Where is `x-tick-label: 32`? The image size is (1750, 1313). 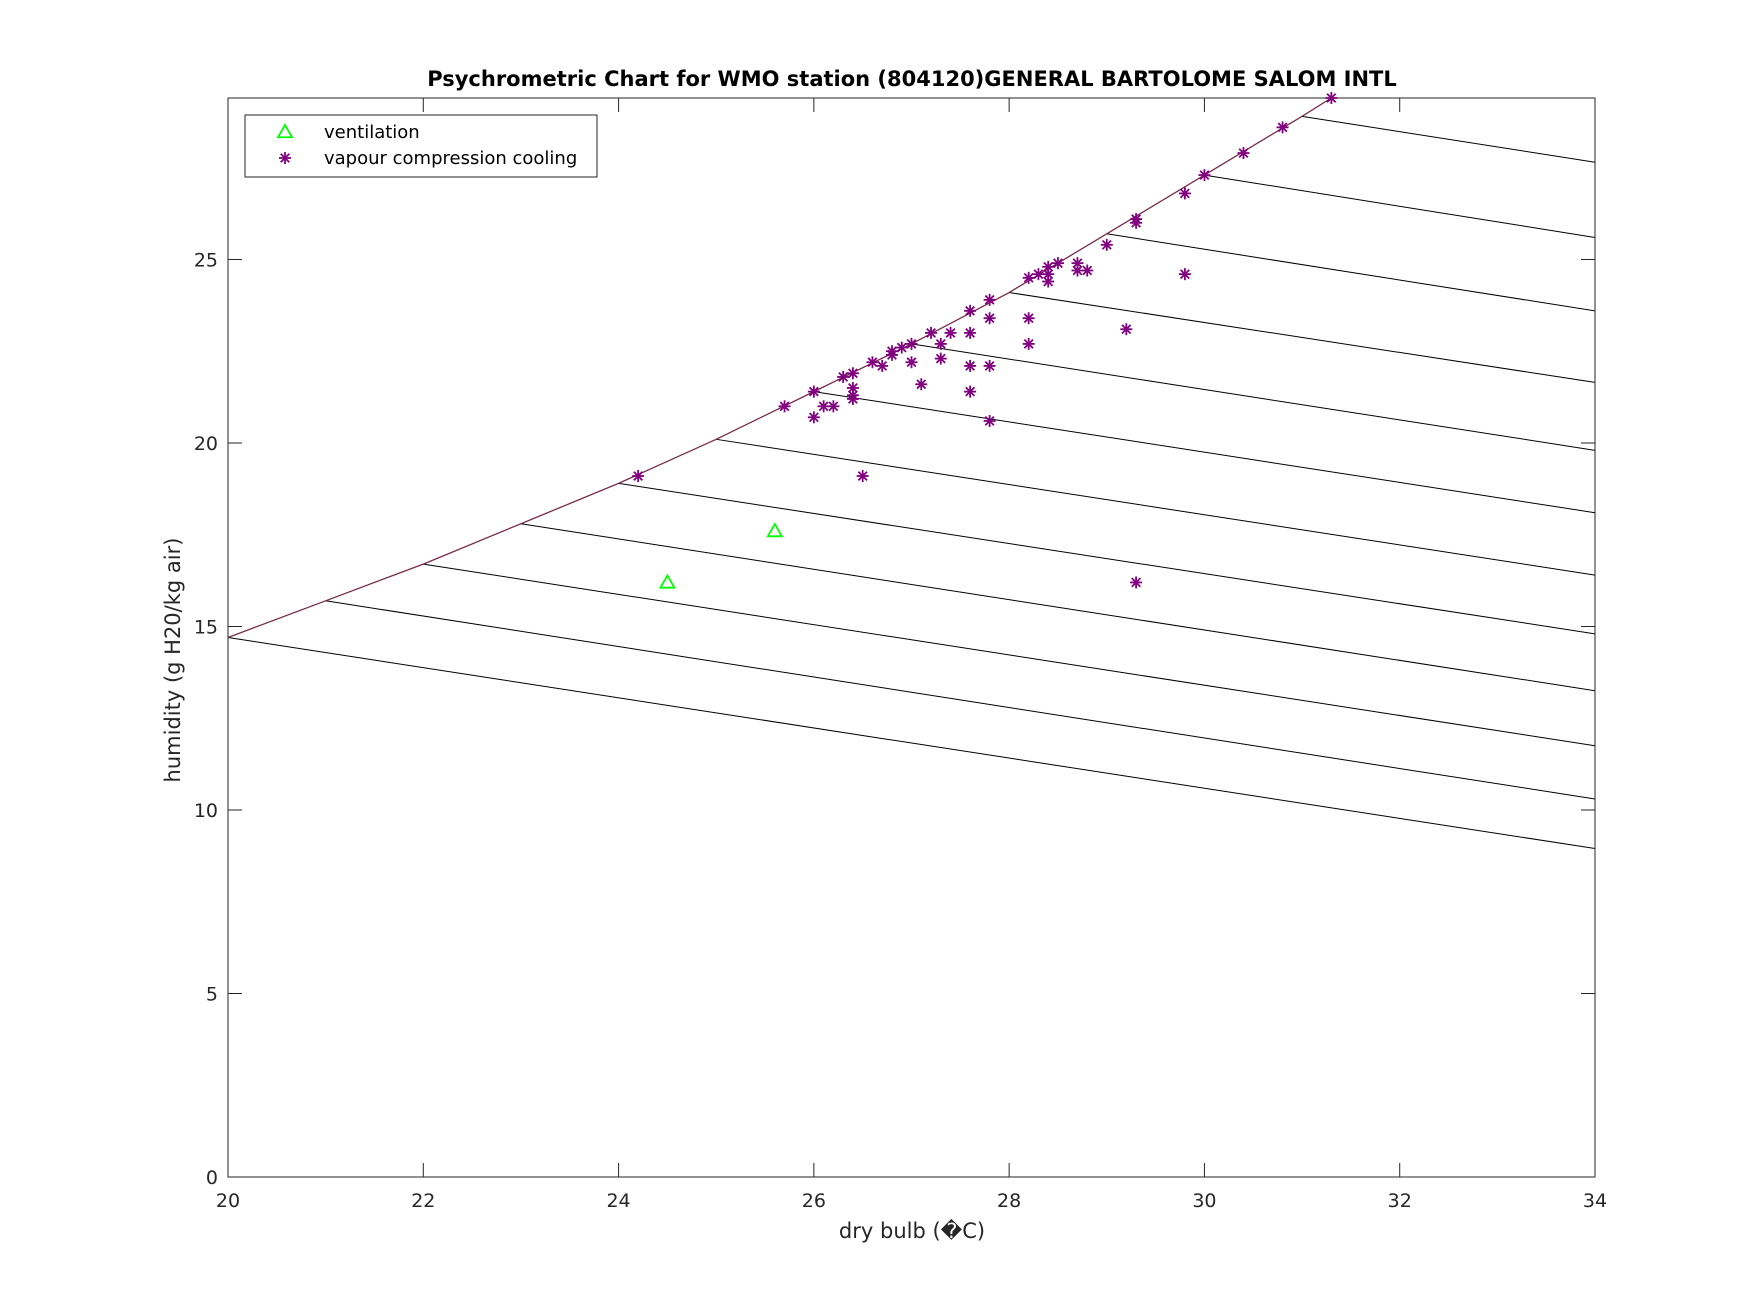 x-tick-label: 32 is located at coordinates (1400, 1201).